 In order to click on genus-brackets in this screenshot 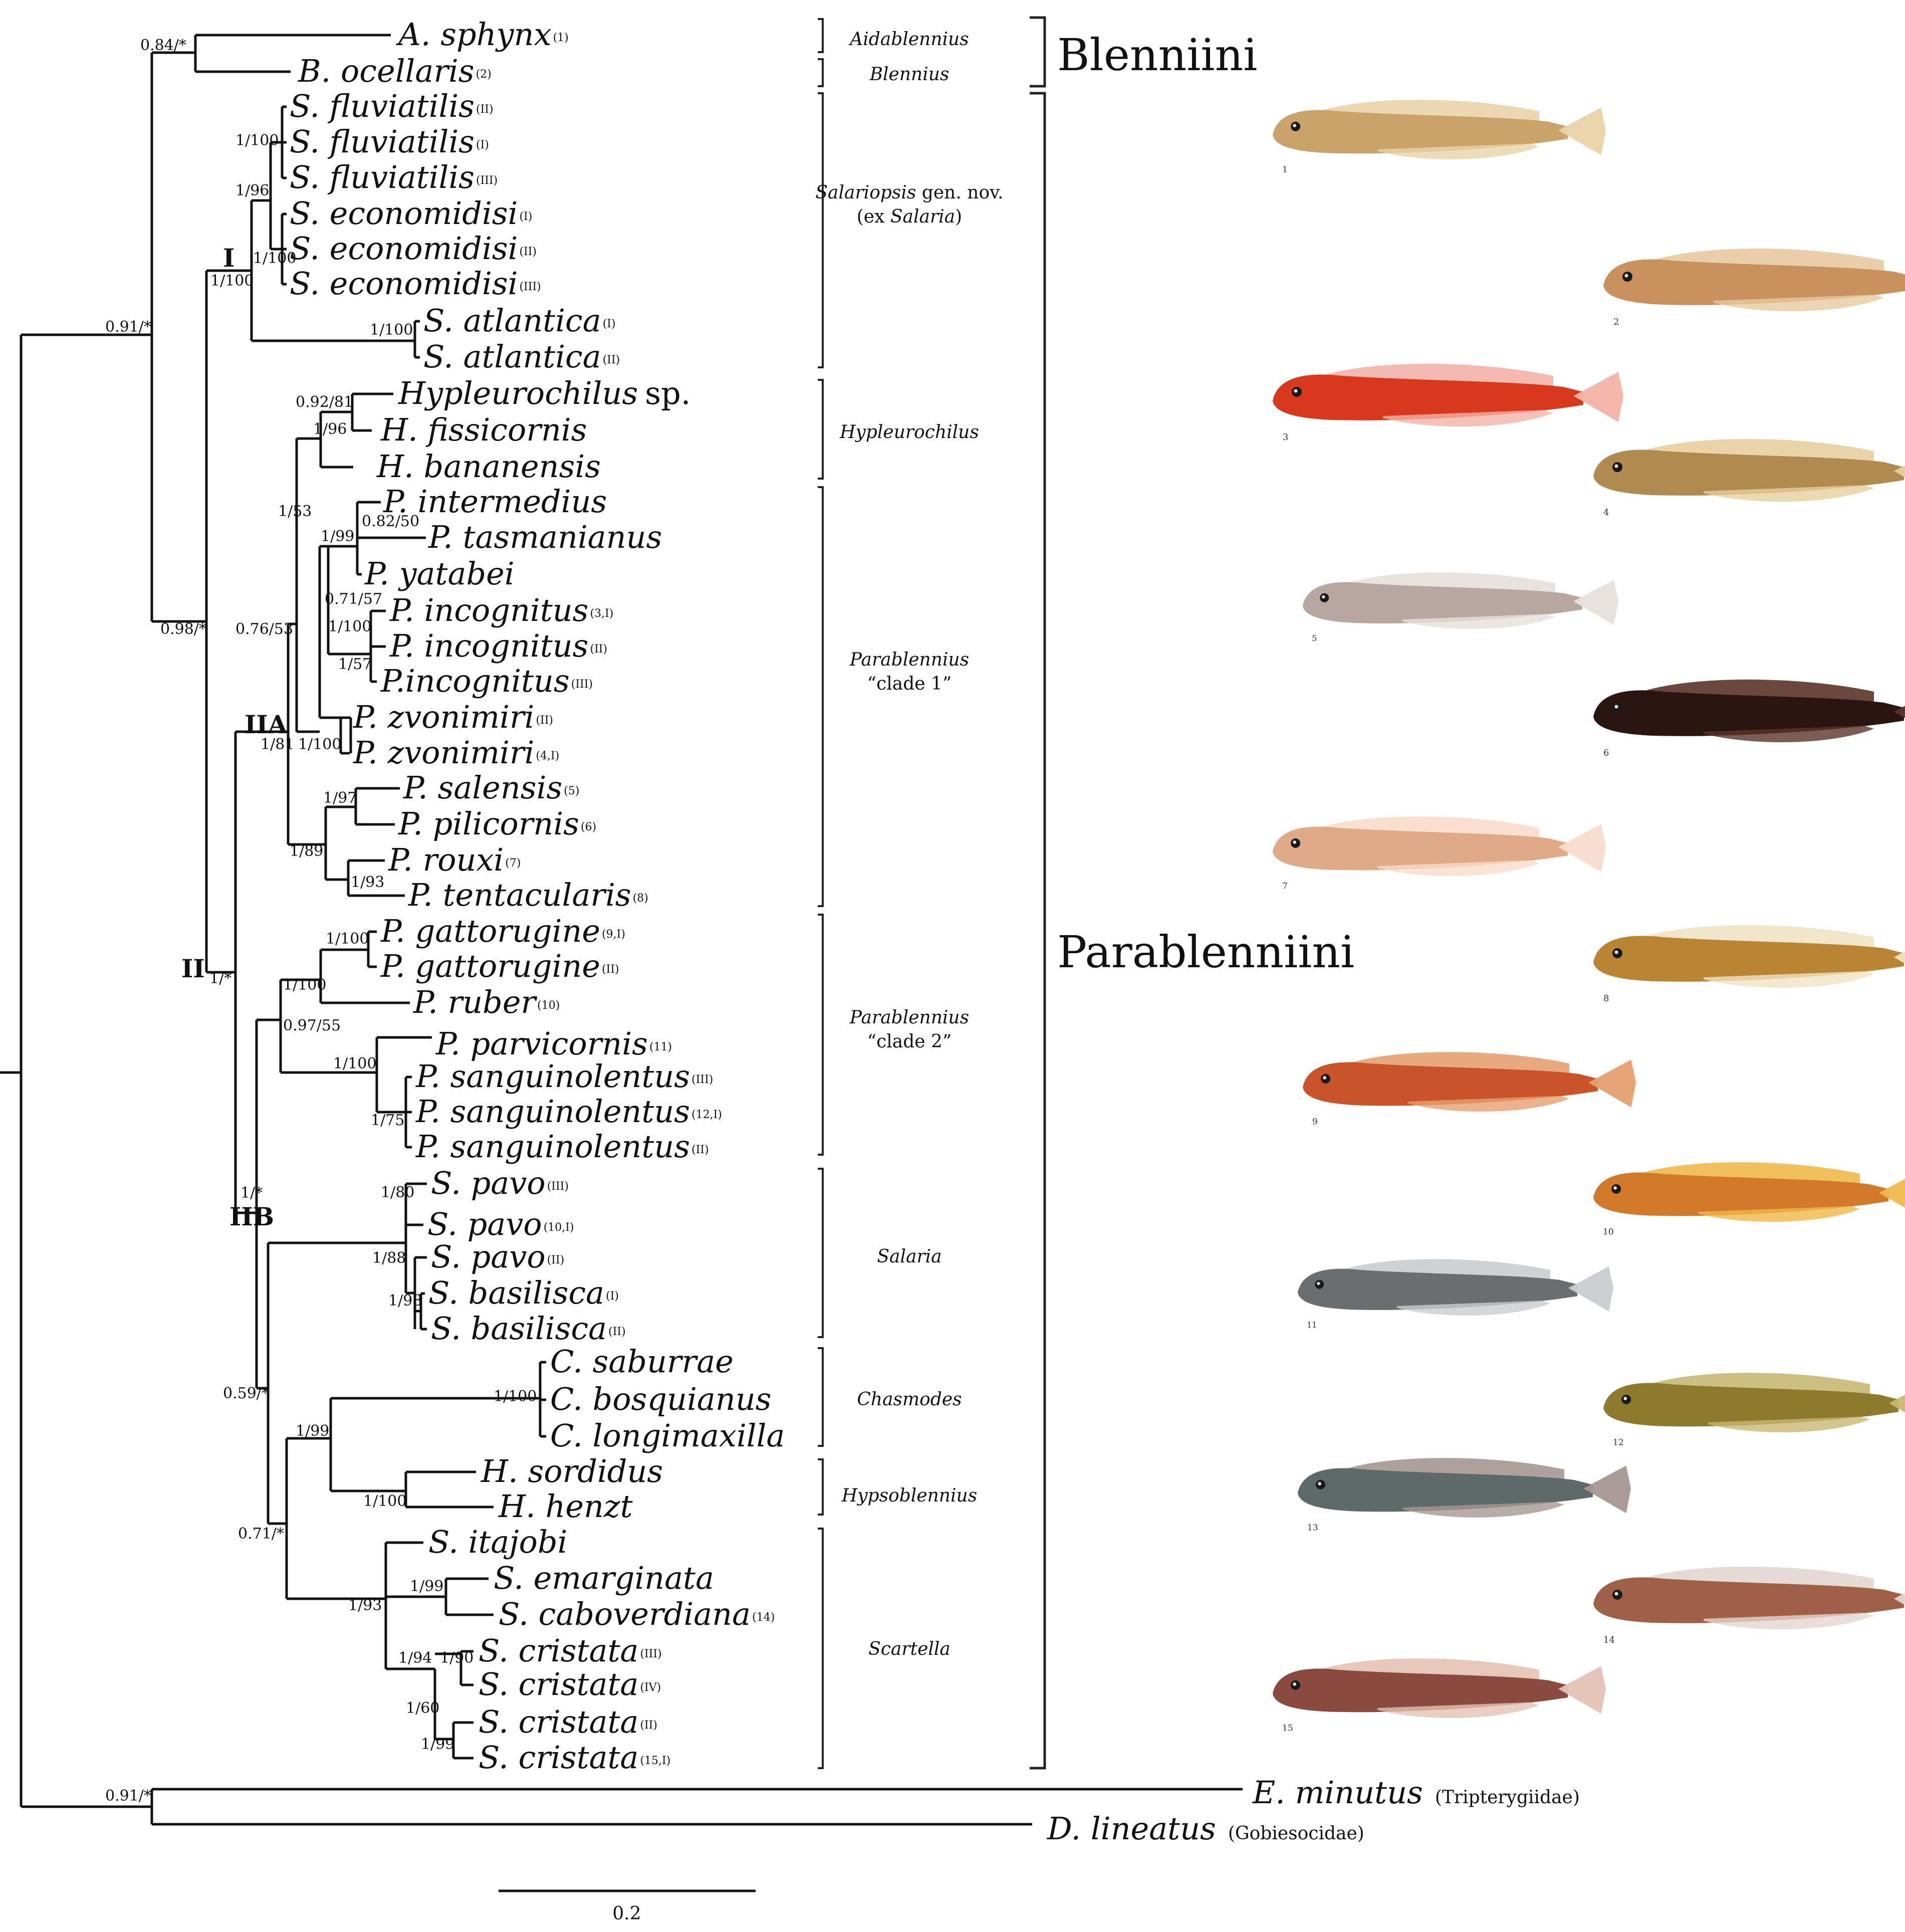, I will do `click(932, 893)`.